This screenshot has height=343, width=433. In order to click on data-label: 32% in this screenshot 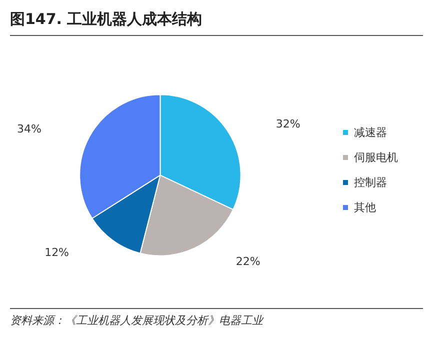, I will do `click(288, 123)`.